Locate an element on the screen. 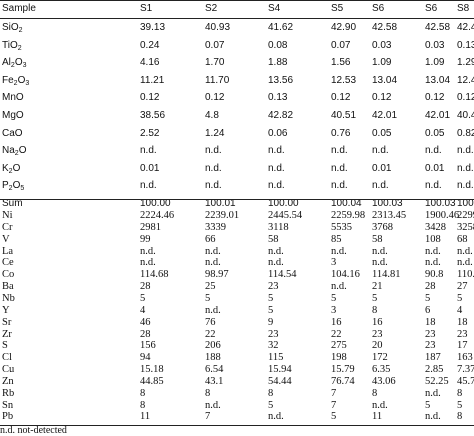 Image resolution: width=474 pixels, height=436 pixels. header-sample-label: Sample is located at coordinates (19, 8).